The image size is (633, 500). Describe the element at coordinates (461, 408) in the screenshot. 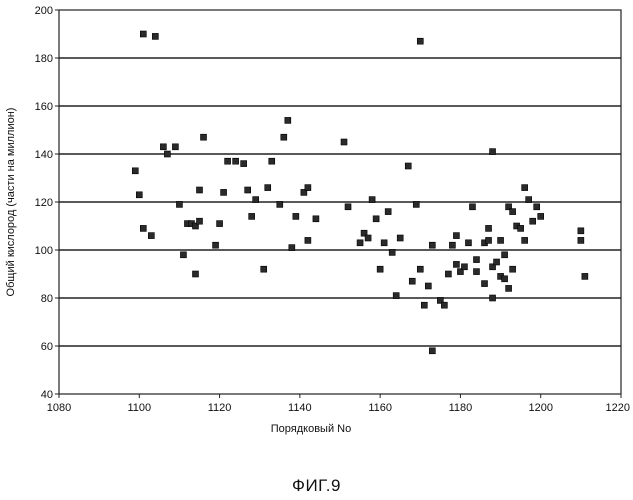

I see `x-tick-label: 1180` at that location.